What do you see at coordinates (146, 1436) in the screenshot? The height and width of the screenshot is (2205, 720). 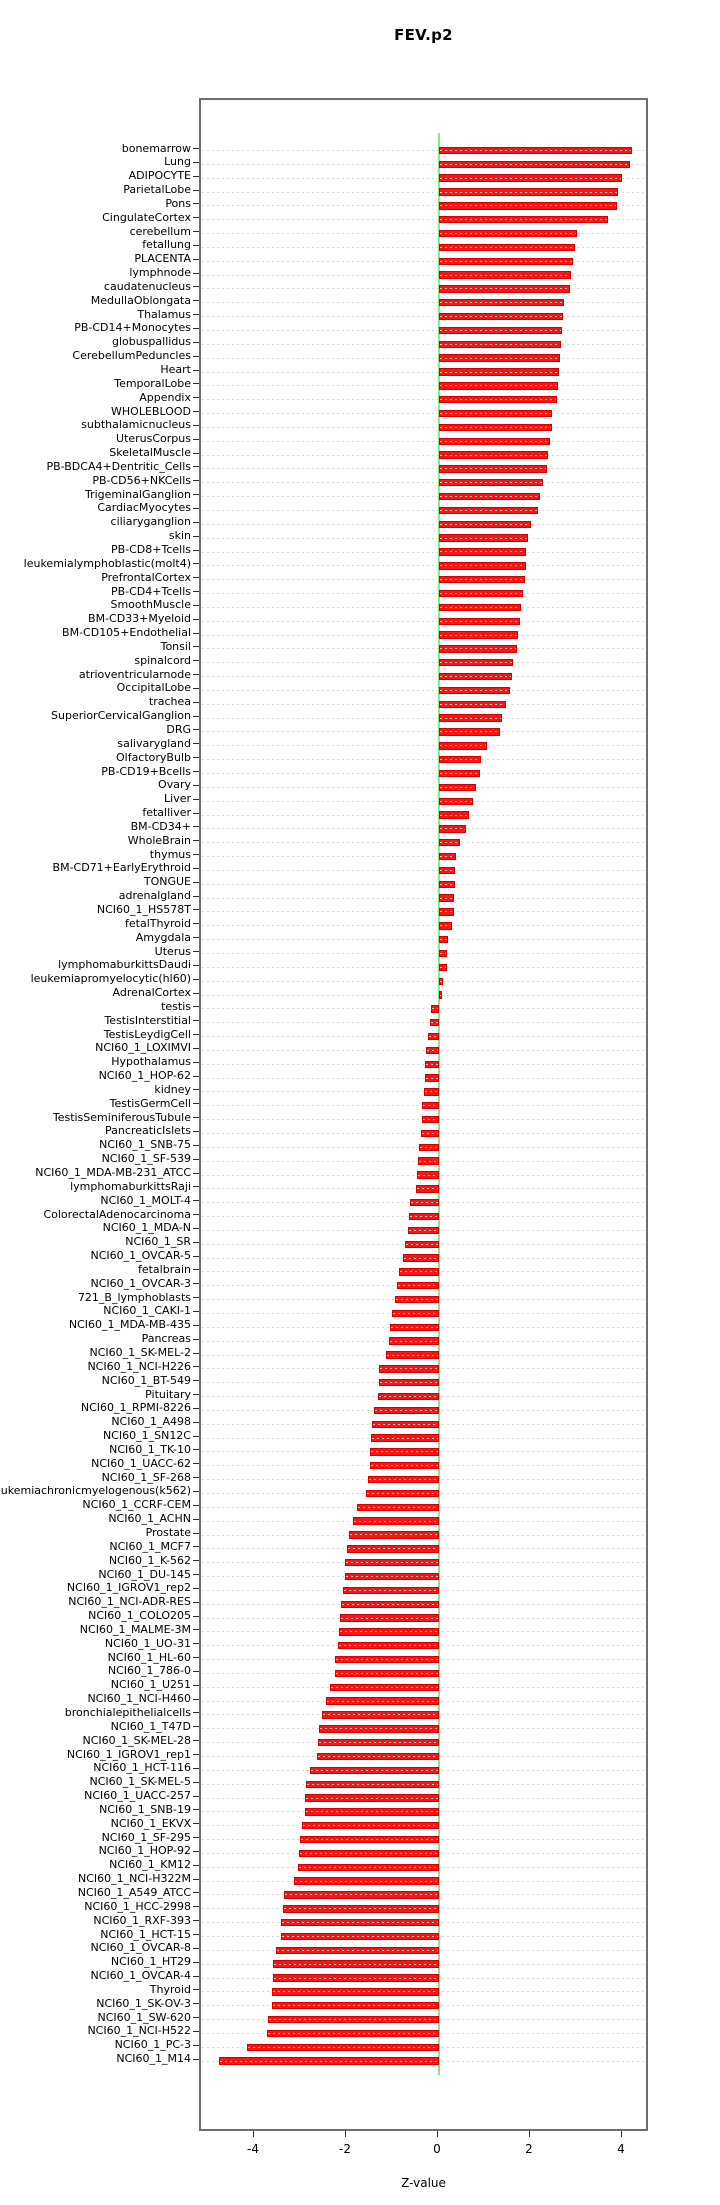 I see `category-label: NCI60_1_SN12C` at bounding box center [146, 1436].